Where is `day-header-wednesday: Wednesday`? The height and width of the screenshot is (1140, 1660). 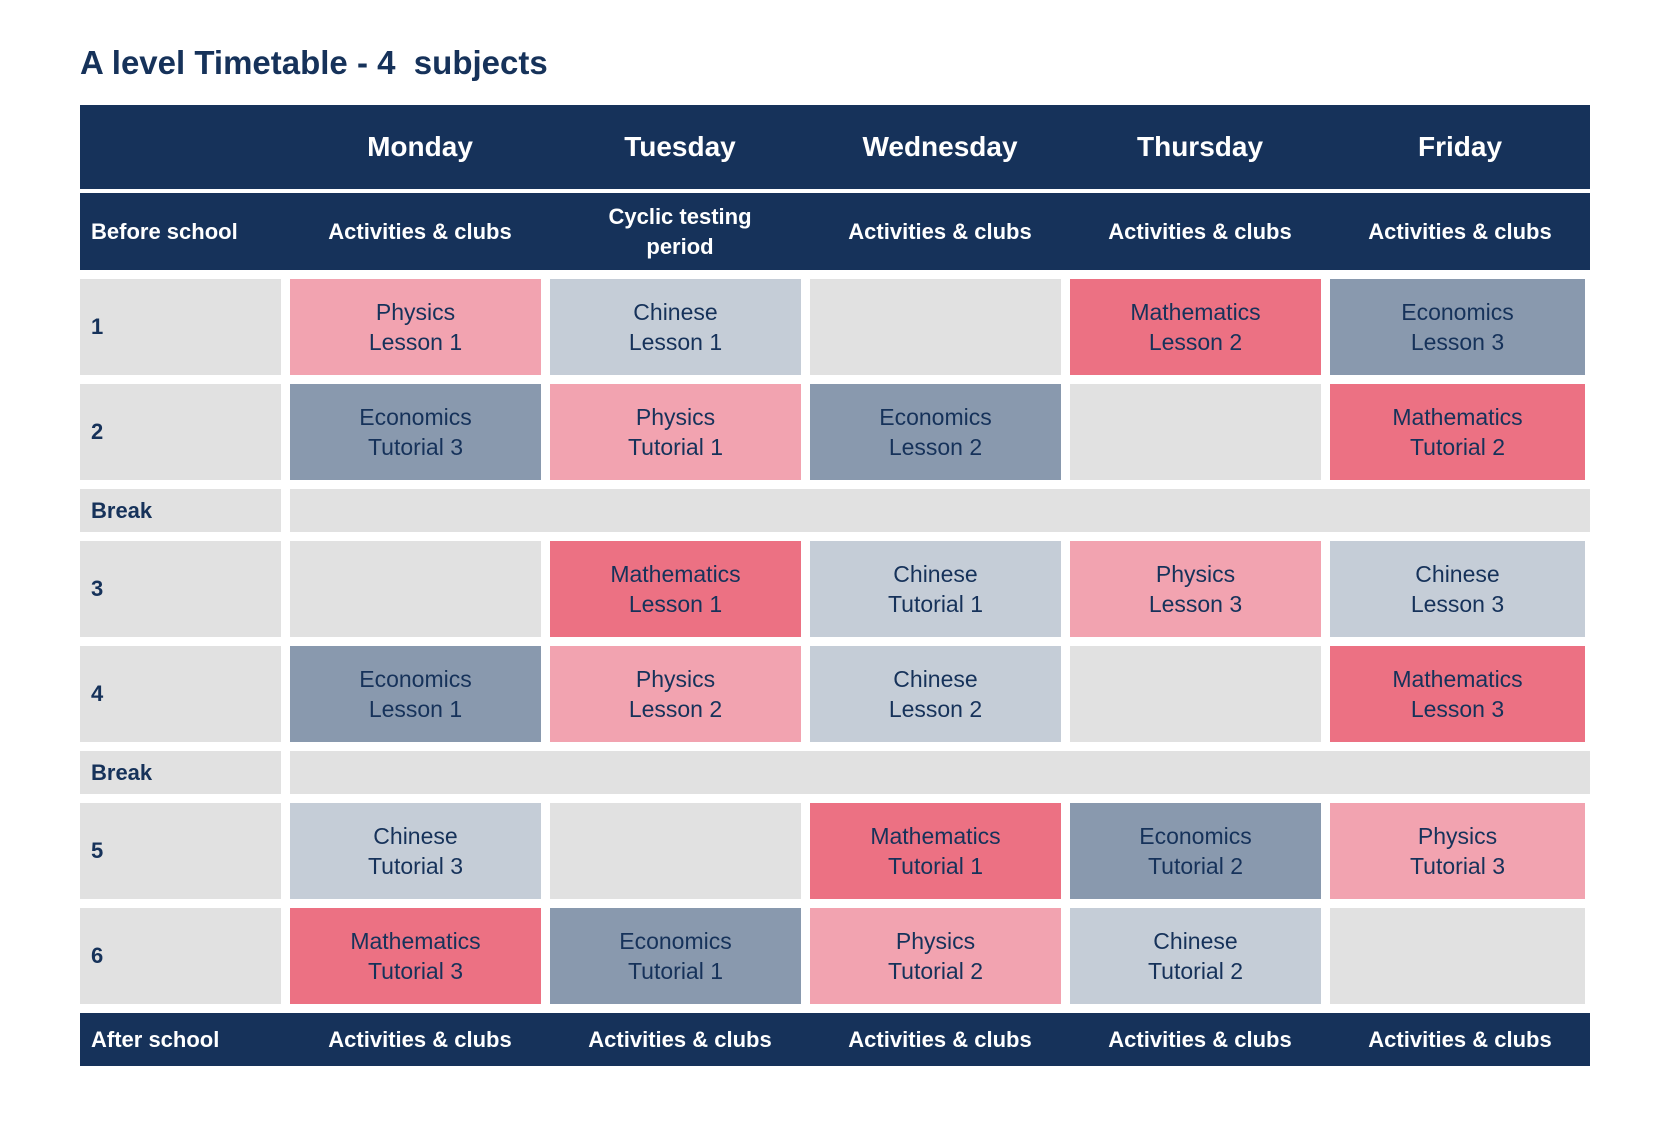
day-header-wednesday: Wednesday is located at coordinates (940, 146).